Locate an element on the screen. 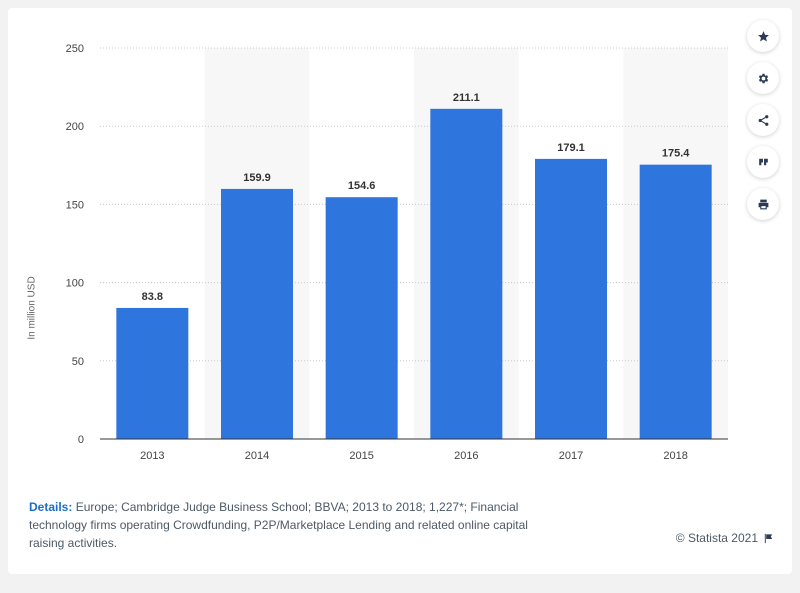 This screenshot has height=593, width=800. settings-button is located at coordinates (763, 78).